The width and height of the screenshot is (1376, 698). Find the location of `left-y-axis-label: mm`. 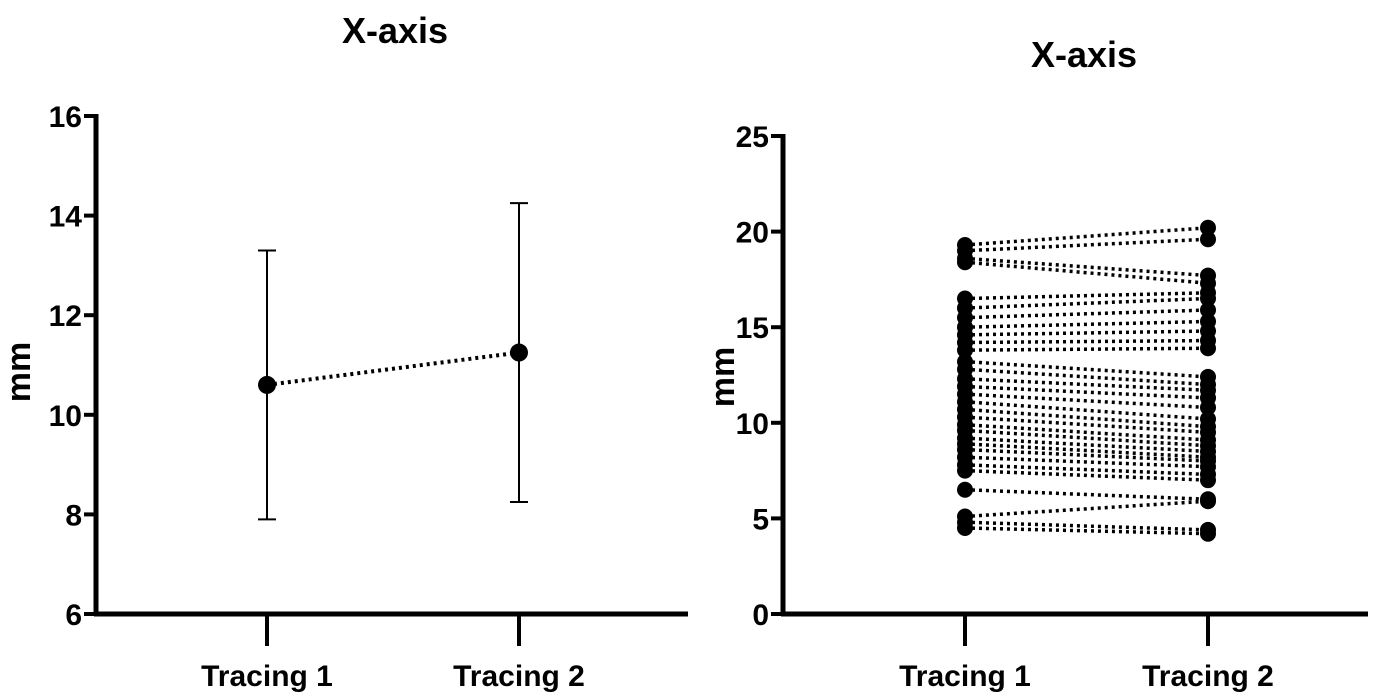

left-y-axis-label: mm is located at coordinates (19, 372).